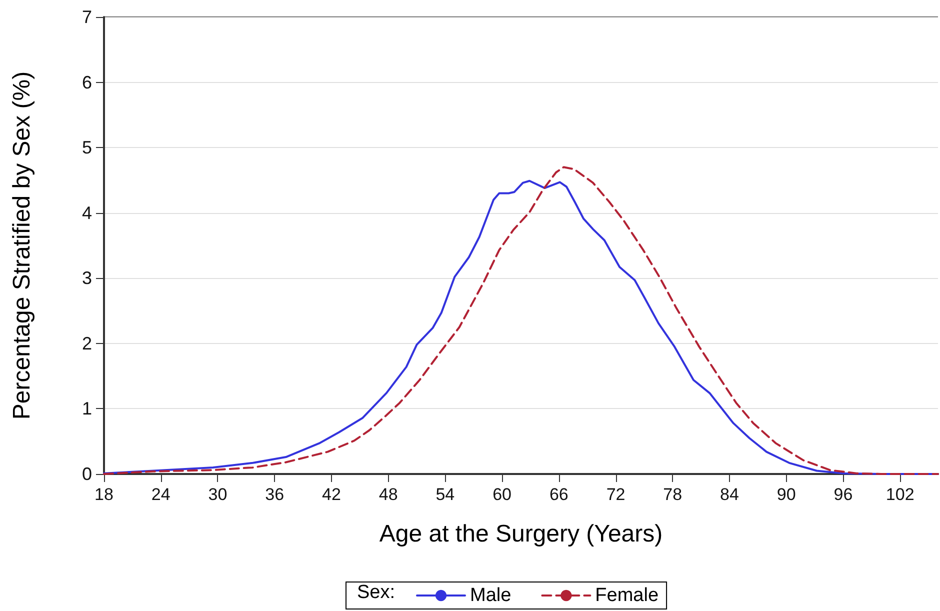 The height and width of the screenshot is (611, 940). I want to click on legend-label: Male, so click(491, 595).